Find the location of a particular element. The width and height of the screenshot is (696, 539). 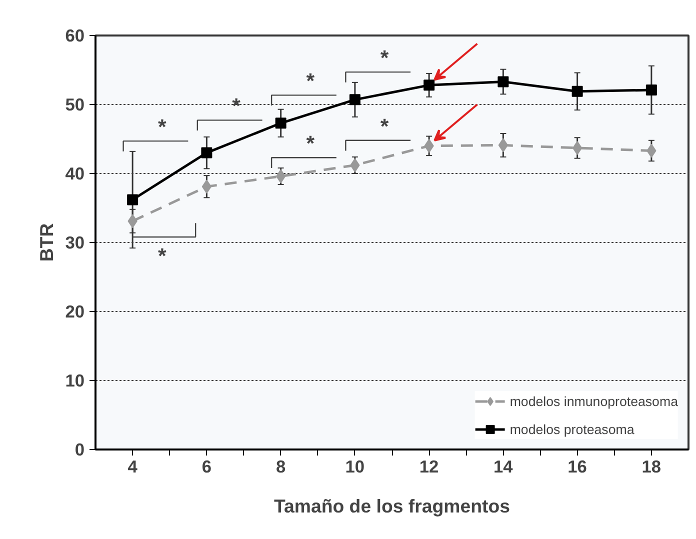

legend-label: modelos inmunoproteasoma is located at coordinates (594, 401).